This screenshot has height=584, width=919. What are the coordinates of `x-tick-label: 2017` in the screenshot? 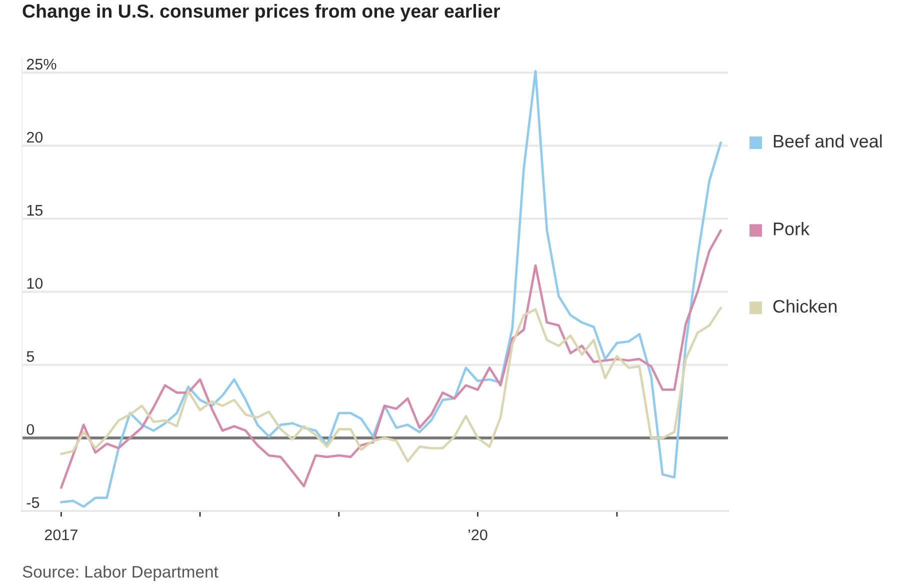 It's located at (61, 534).